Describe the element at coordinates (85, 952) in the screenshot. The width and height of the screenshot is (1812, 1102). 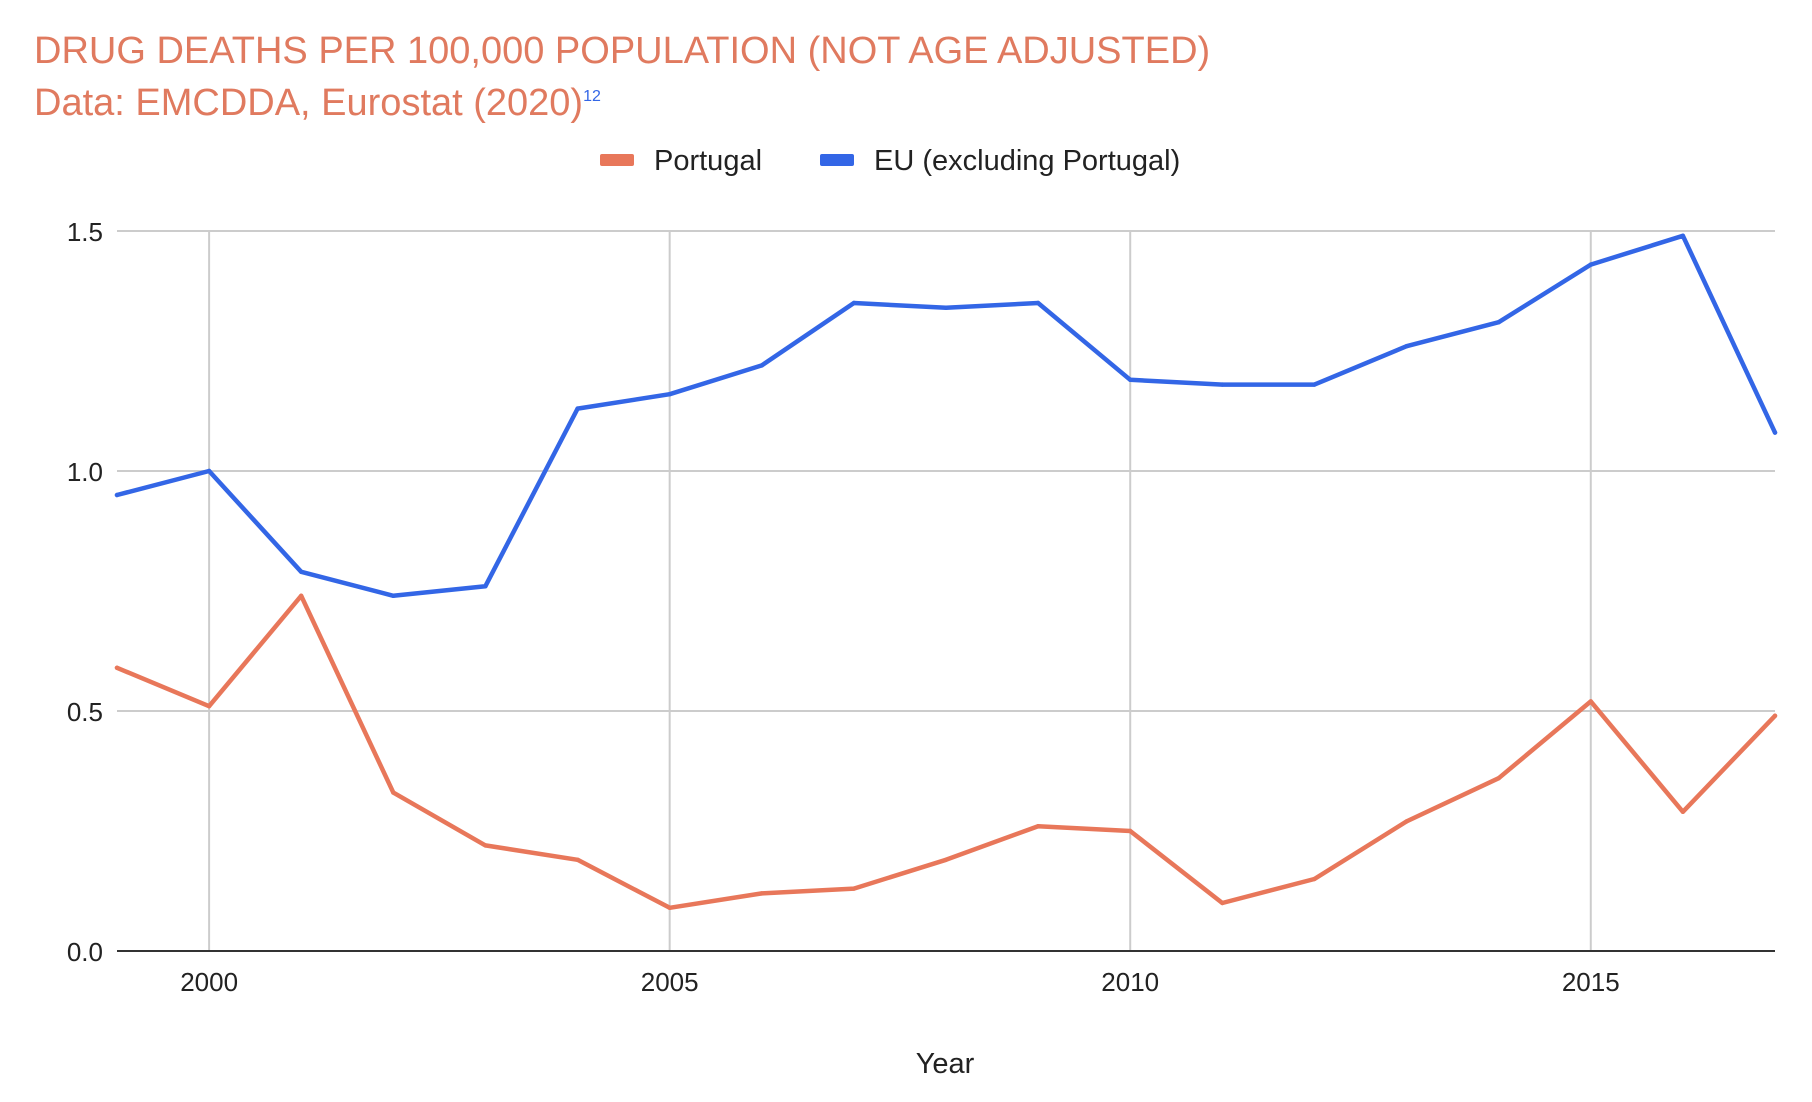
I see `y-tick-label: 0.0` at that location.